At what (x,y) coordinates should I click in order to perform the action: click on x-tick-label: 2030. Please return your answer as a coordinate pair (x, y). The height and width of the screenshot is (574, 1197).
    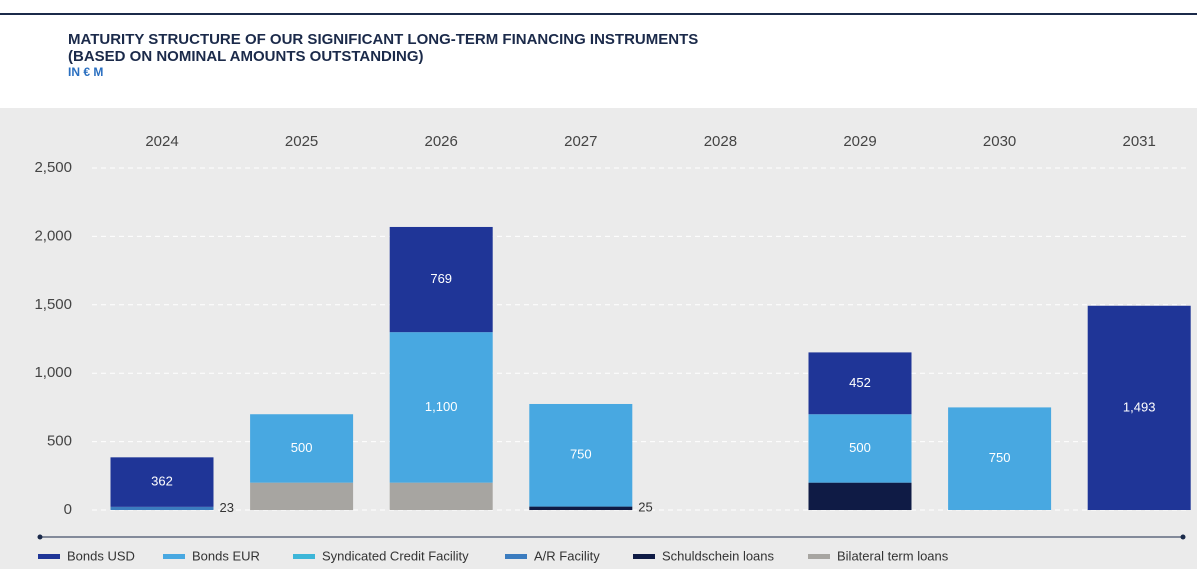
    Looking at the image, I should click on (999, 141).